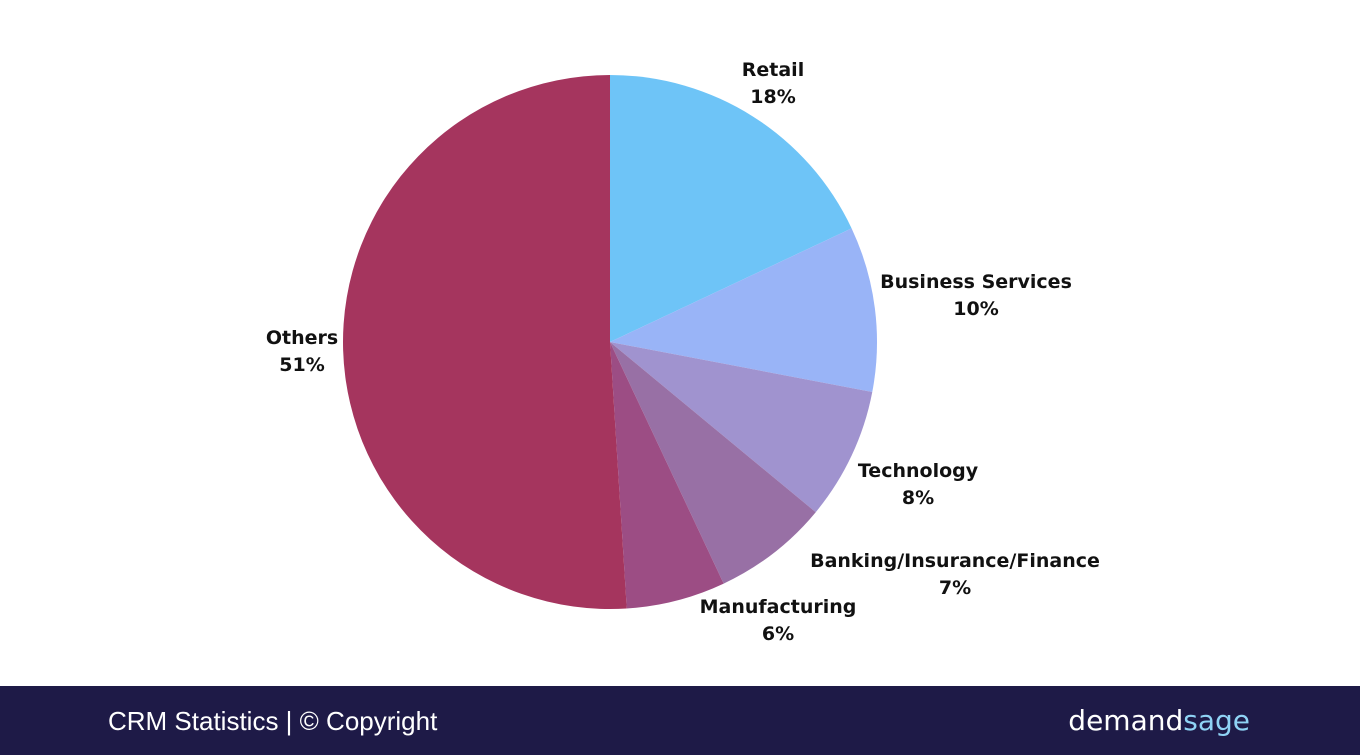 This screenshot has height=755, width=1360. What do you see at coordinates (918, 498) in the screenshot?
I see `slice-value-label: 8%` at bounding box center [918, 498].